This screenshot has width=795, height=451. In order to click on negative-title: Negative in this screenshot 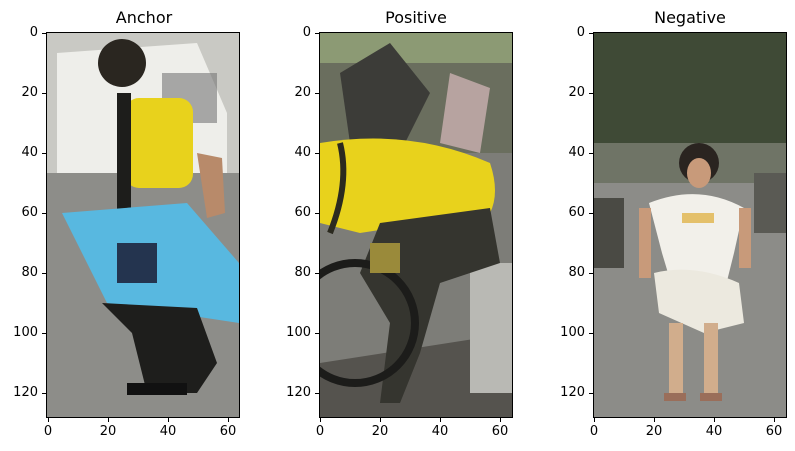, I will do `click(690, 17)`.